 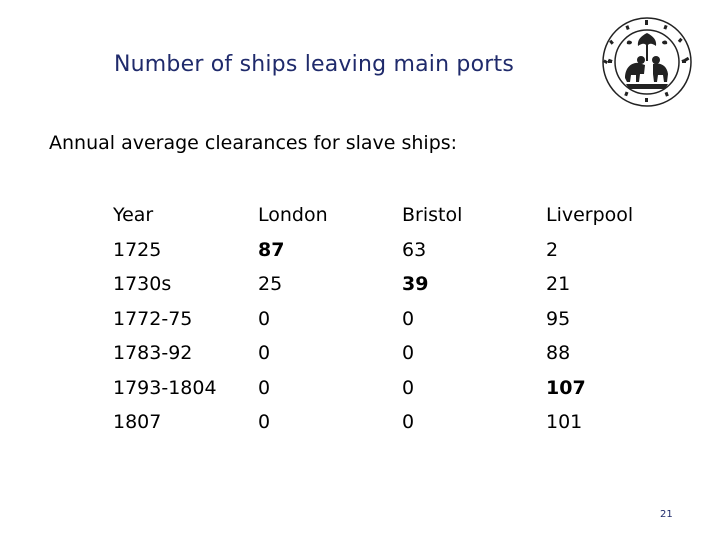 I want to click on liverpool-cell: 88, so click(x=558, y=353).